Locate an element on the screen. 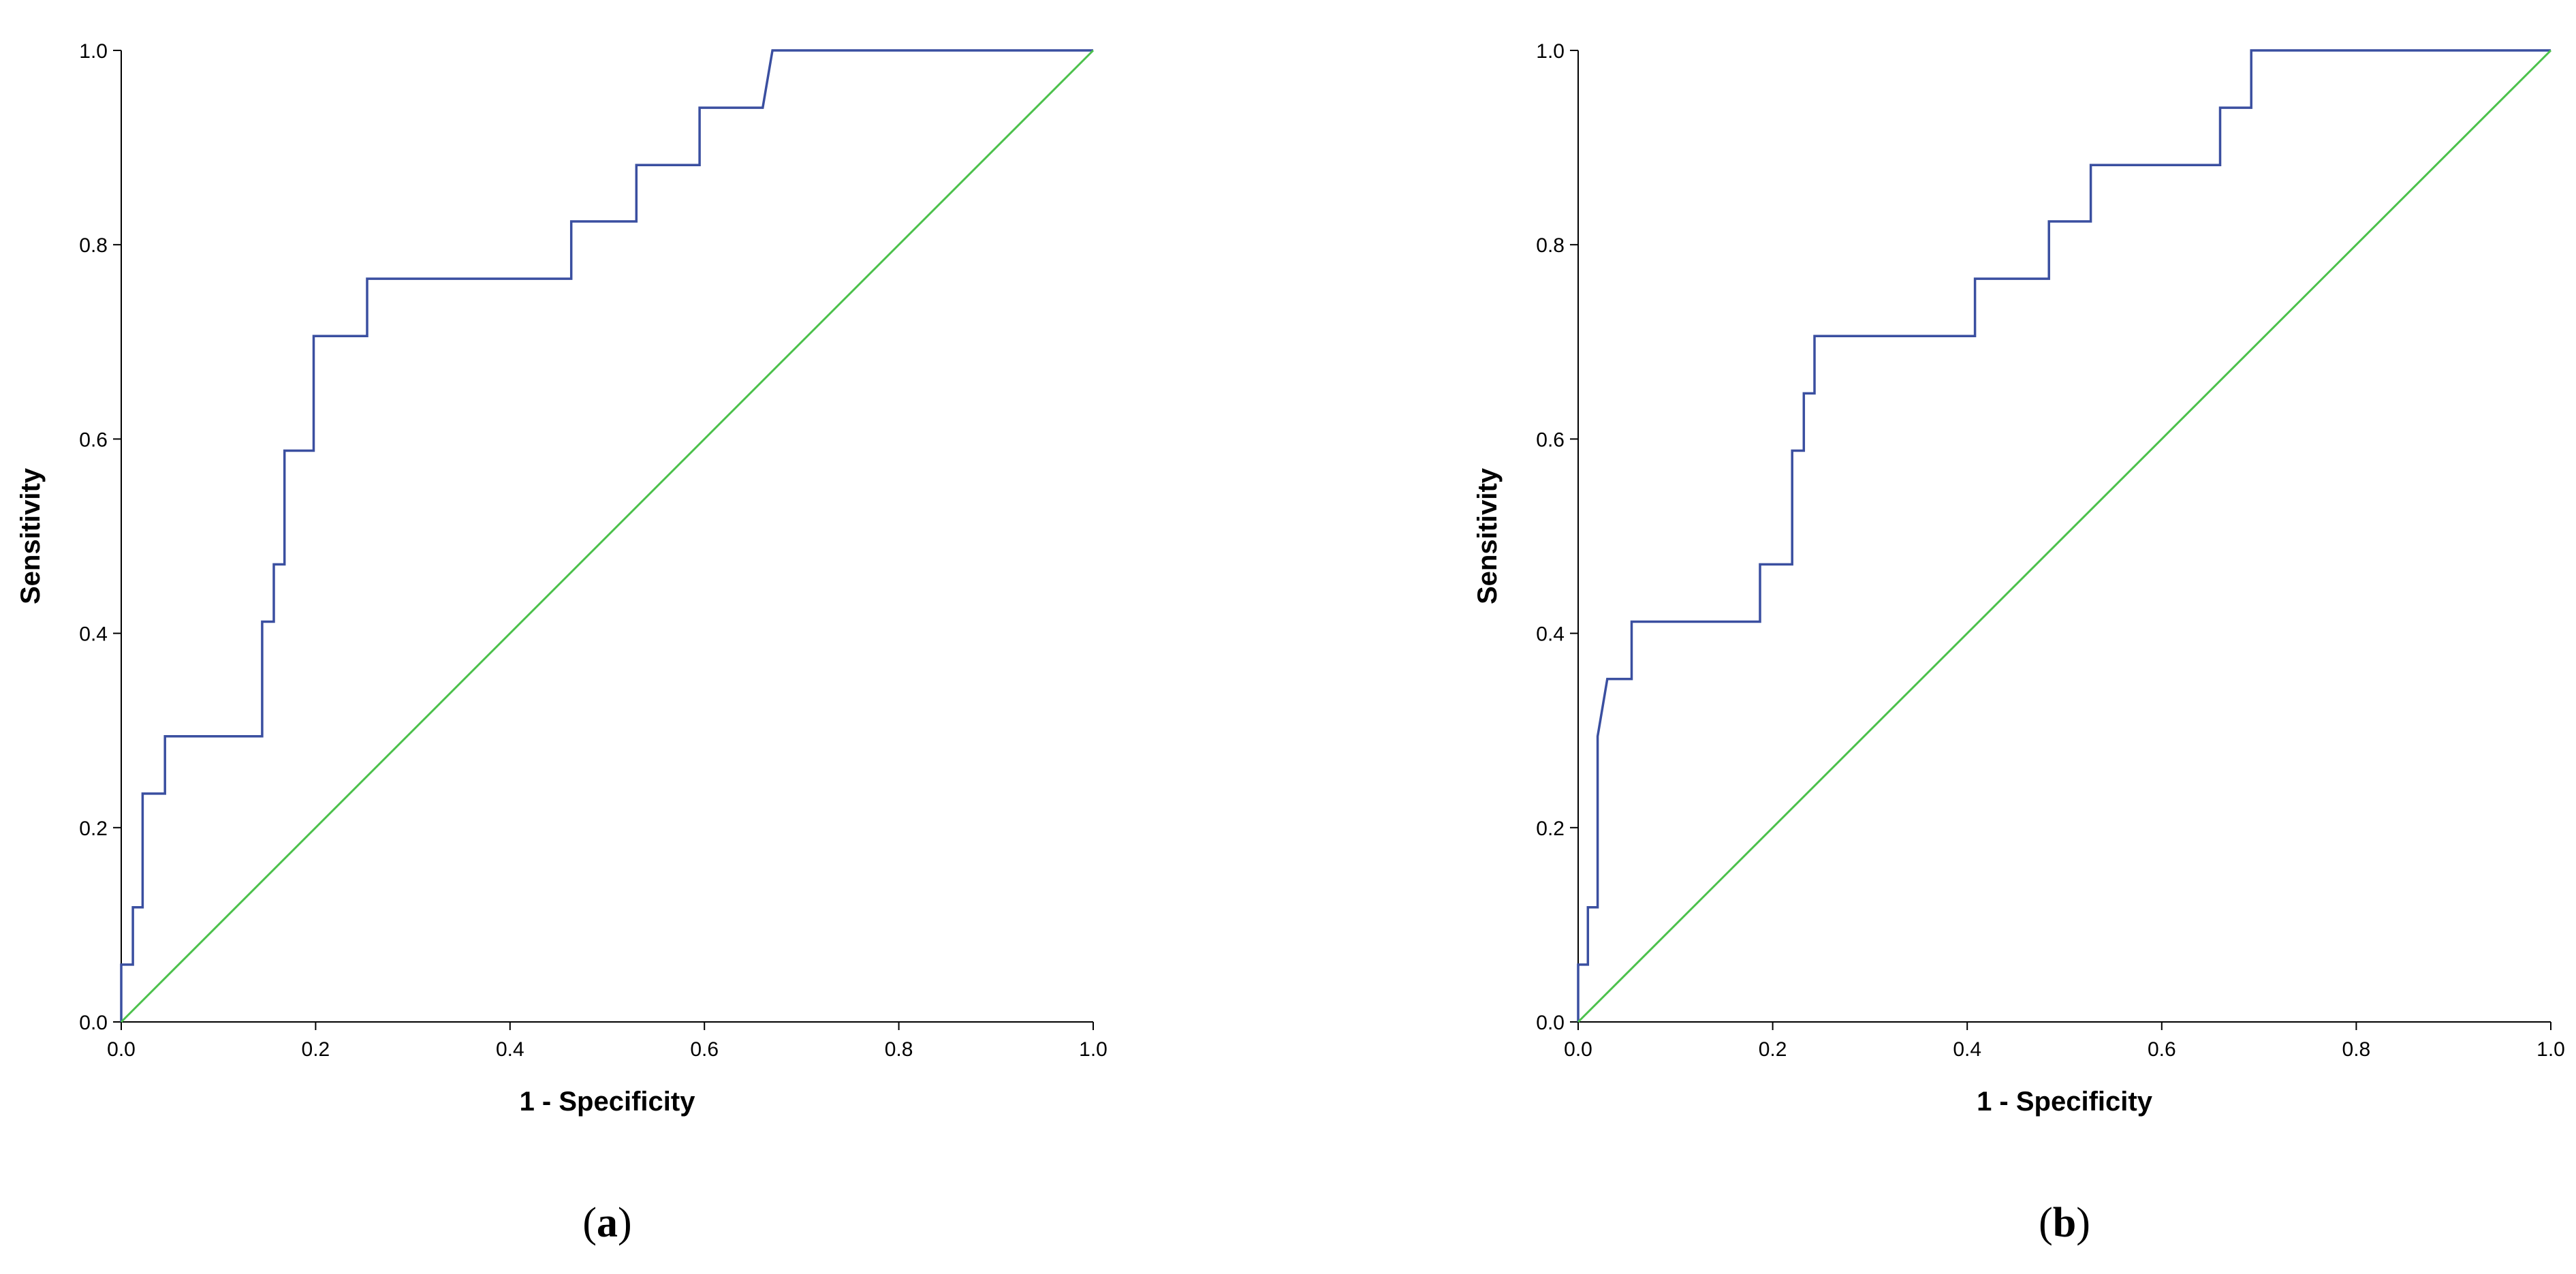 The width and height of the screenshot is (2576, 1274). panel-label: (b) is located at coordinates (2064, 1223).